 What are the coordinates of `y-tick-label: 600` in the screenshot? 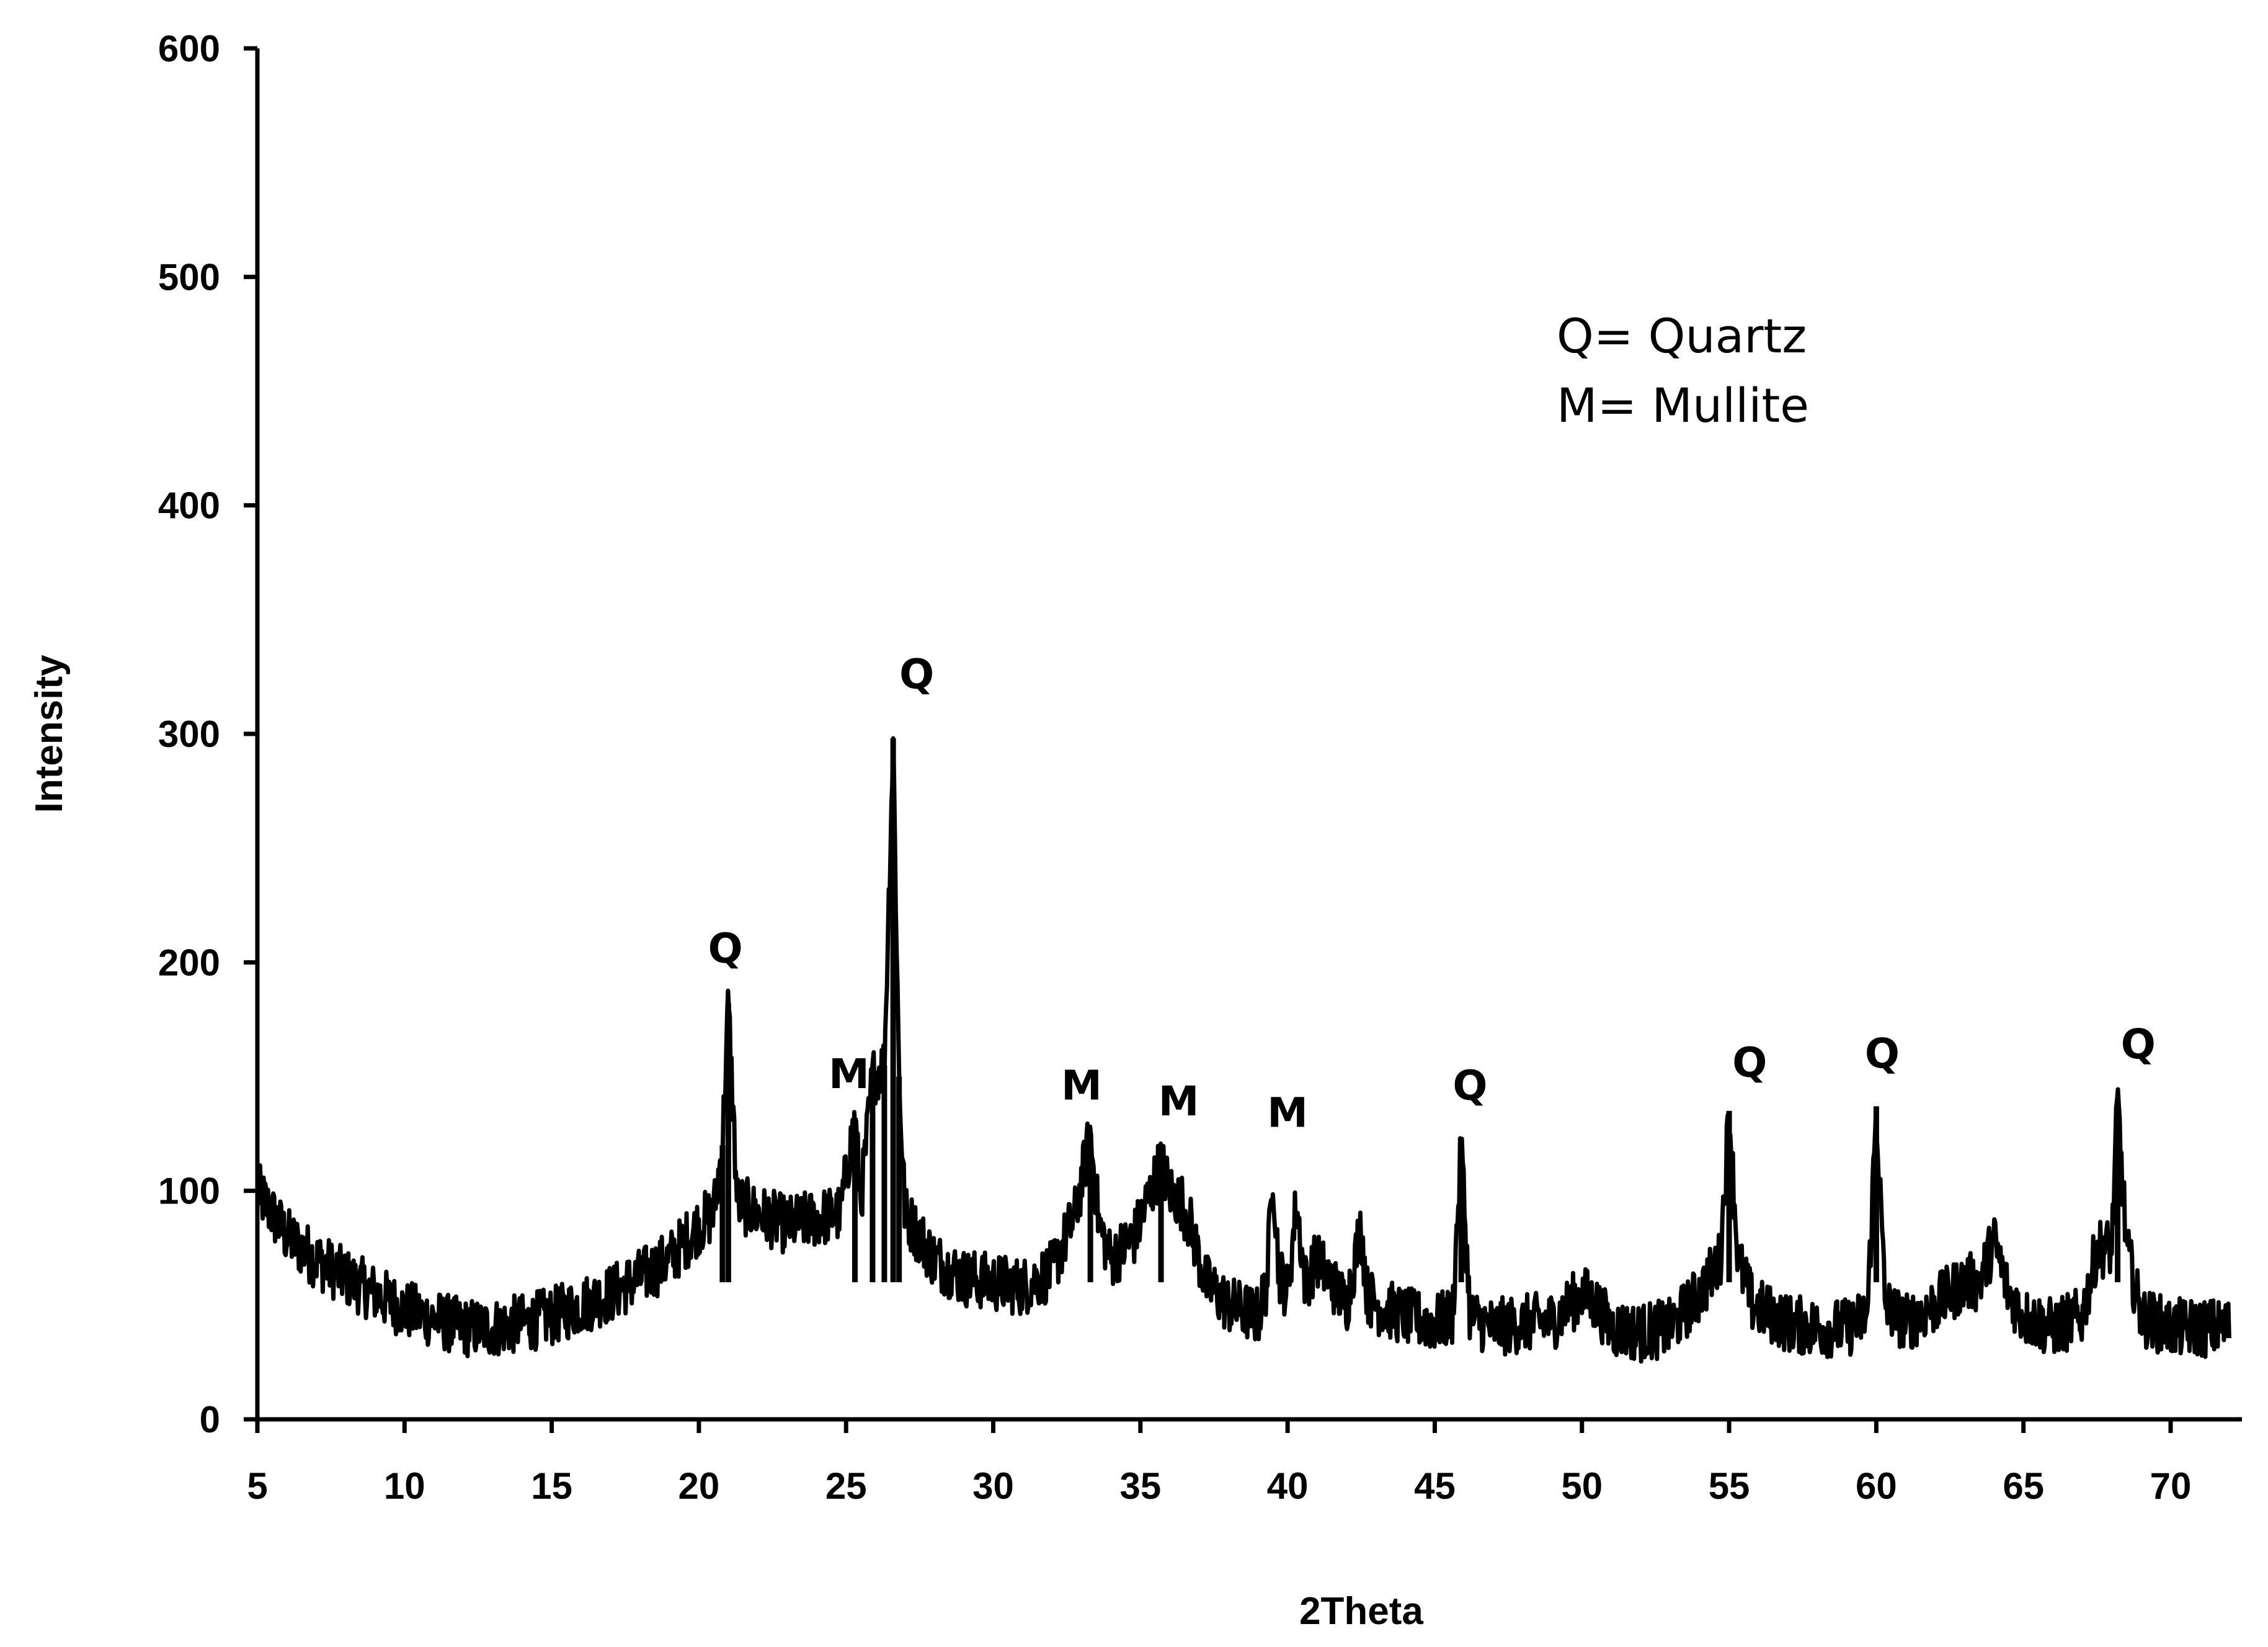 It's located at (189, 48).